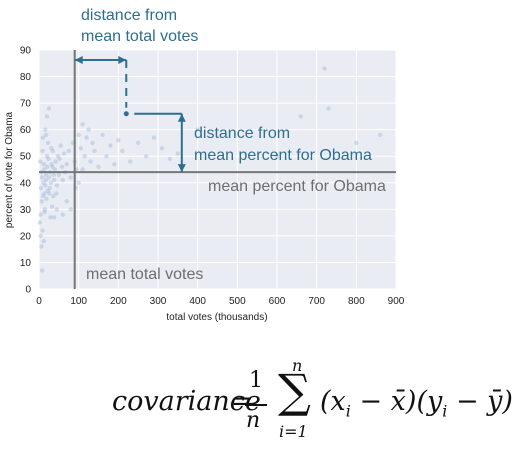 This screenshot has width=529, height=452. Describe the element at coordinates (122, 60) in the screenshot. I see `distance-x-arrowhead-right` at that location.